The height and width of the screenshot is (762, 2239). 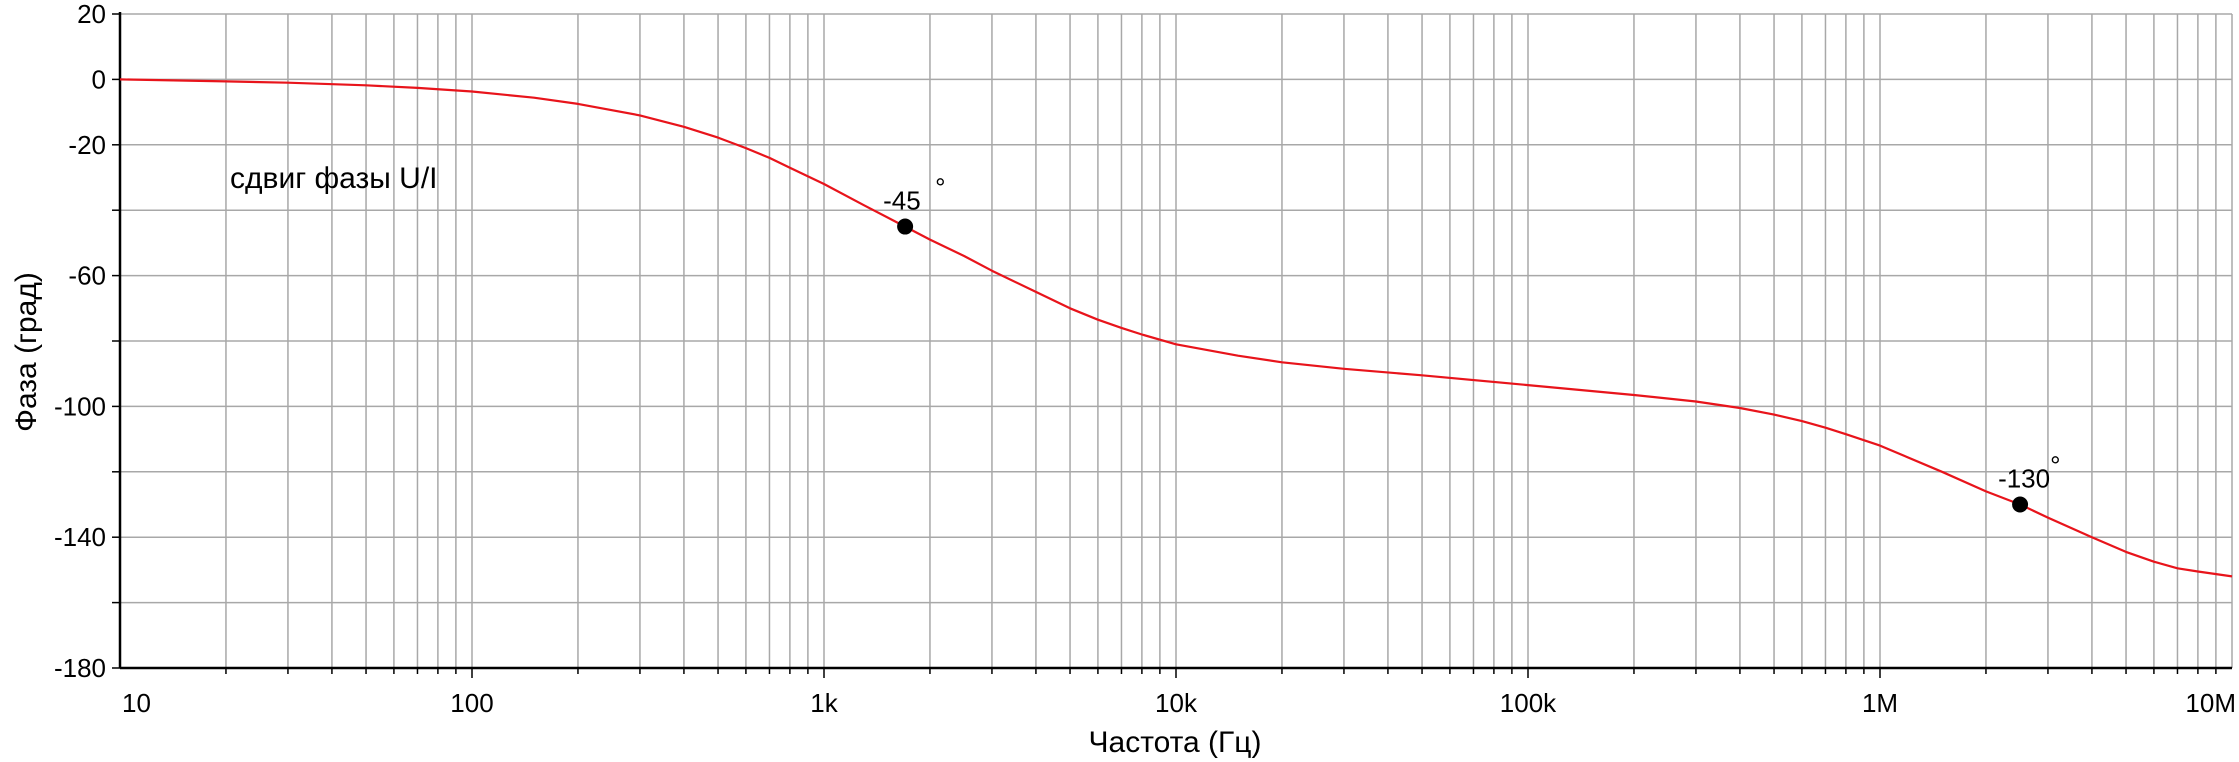 What do you see at coordinates (824, 703) in the screenshot?
I see `x-tick-label: 1k` at bounding box center [824, 703].